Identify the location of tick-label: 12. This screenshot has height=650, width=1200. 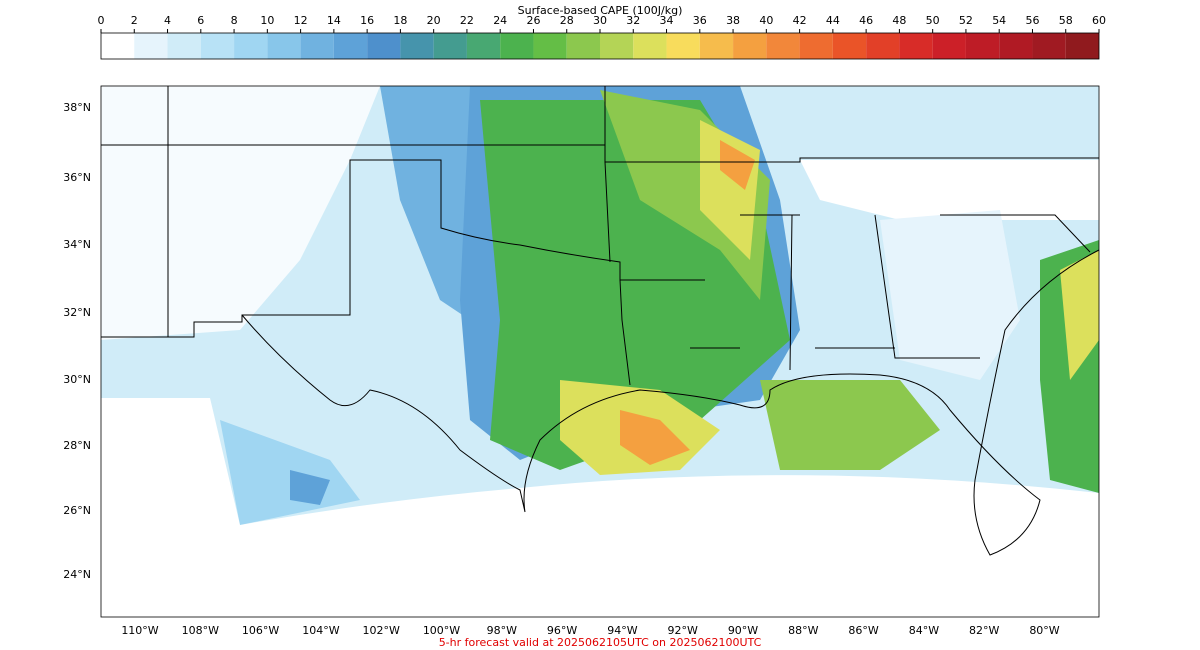
(301, 20).